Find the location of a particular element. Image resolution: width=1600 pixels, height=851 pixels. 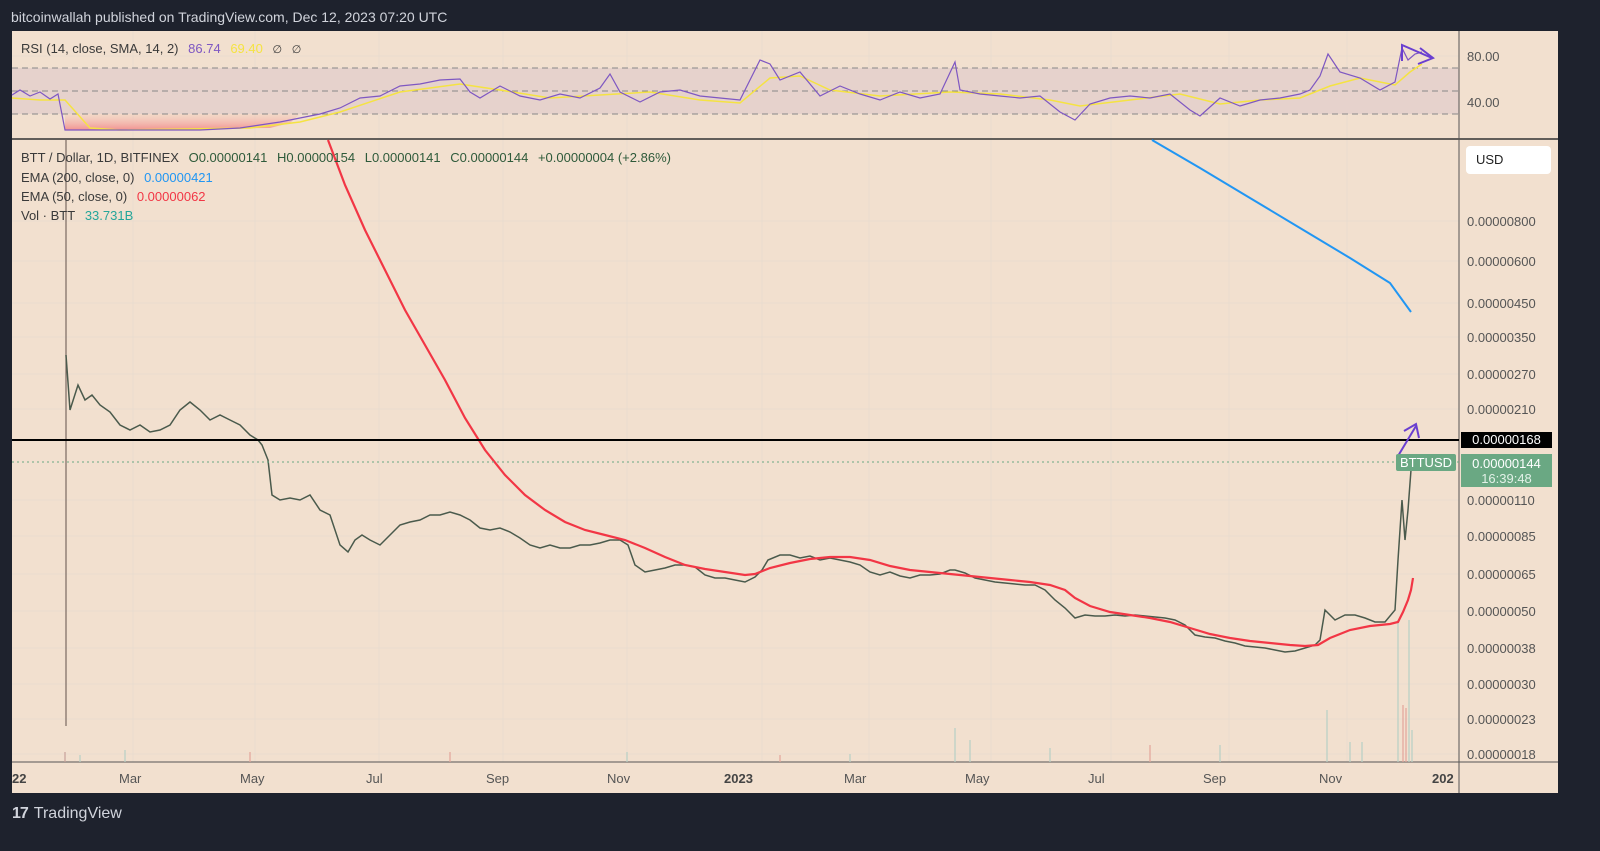

bar-countdown: 16:39:48 is located at coordinates (1506, 478).